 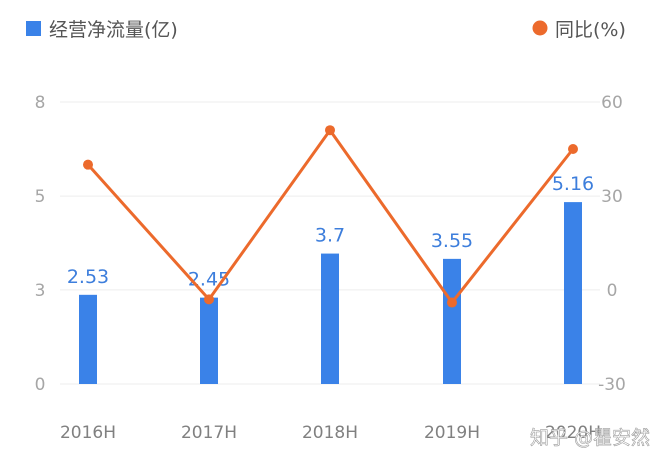 What do you see at coordinates (40, 291) in the screenshot?
I see `left-tick-label: 3` at bounding box center [40, 291].